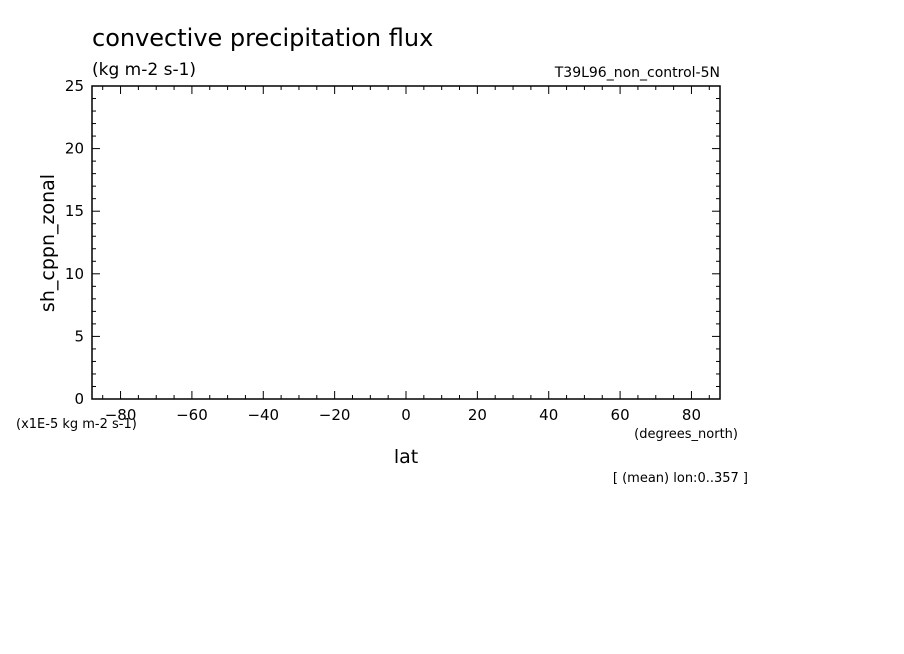  What do you see at coordinates (74, 149) in the screenshot?
I see `y-tick-label: 20` at bounding box center [74, 149].